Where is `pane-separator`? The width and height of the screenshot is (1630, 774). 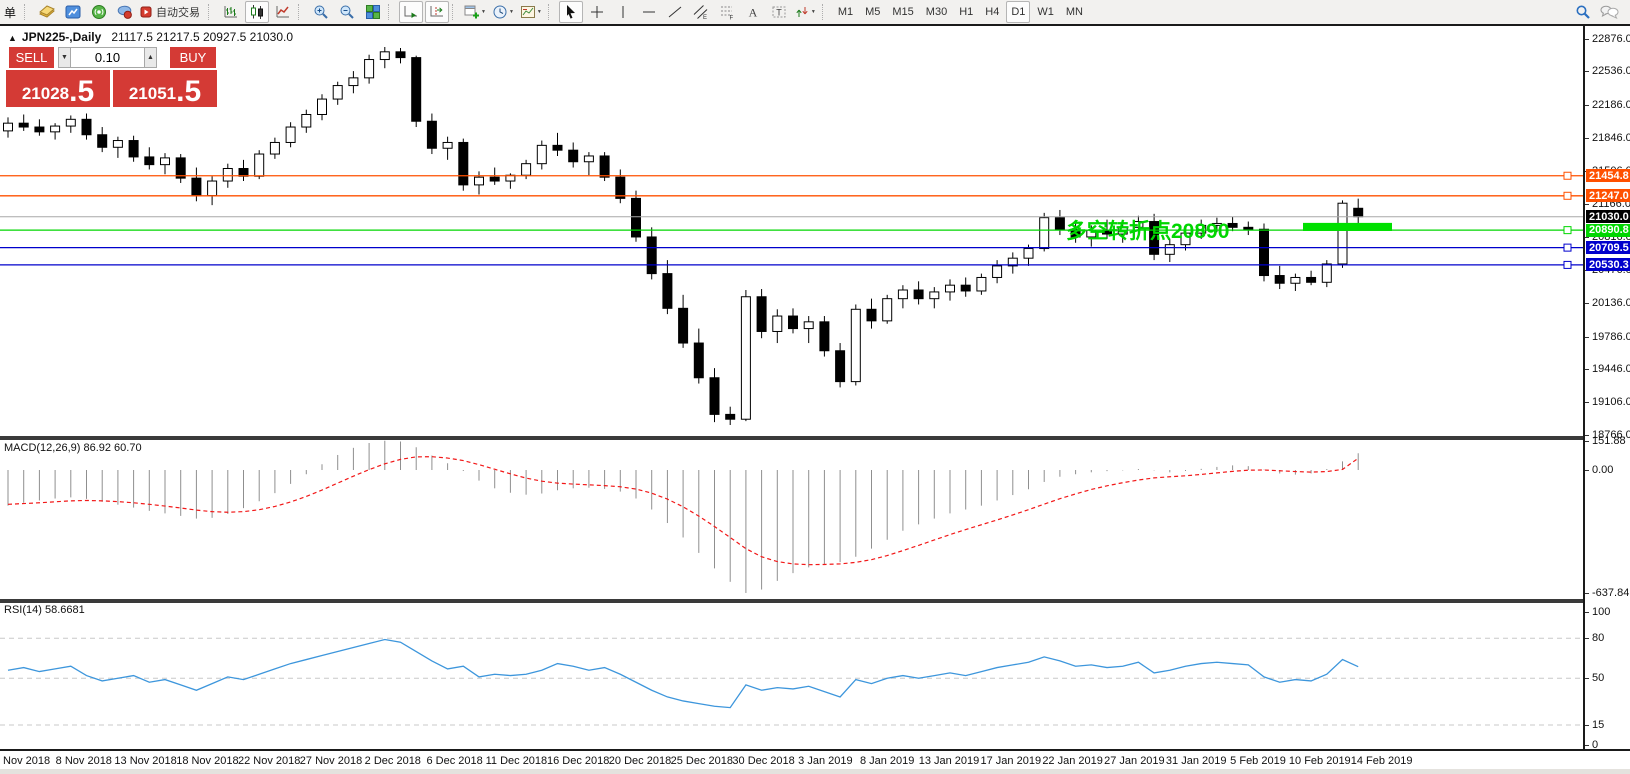
pane-separator is located at coordinates (815, 438).